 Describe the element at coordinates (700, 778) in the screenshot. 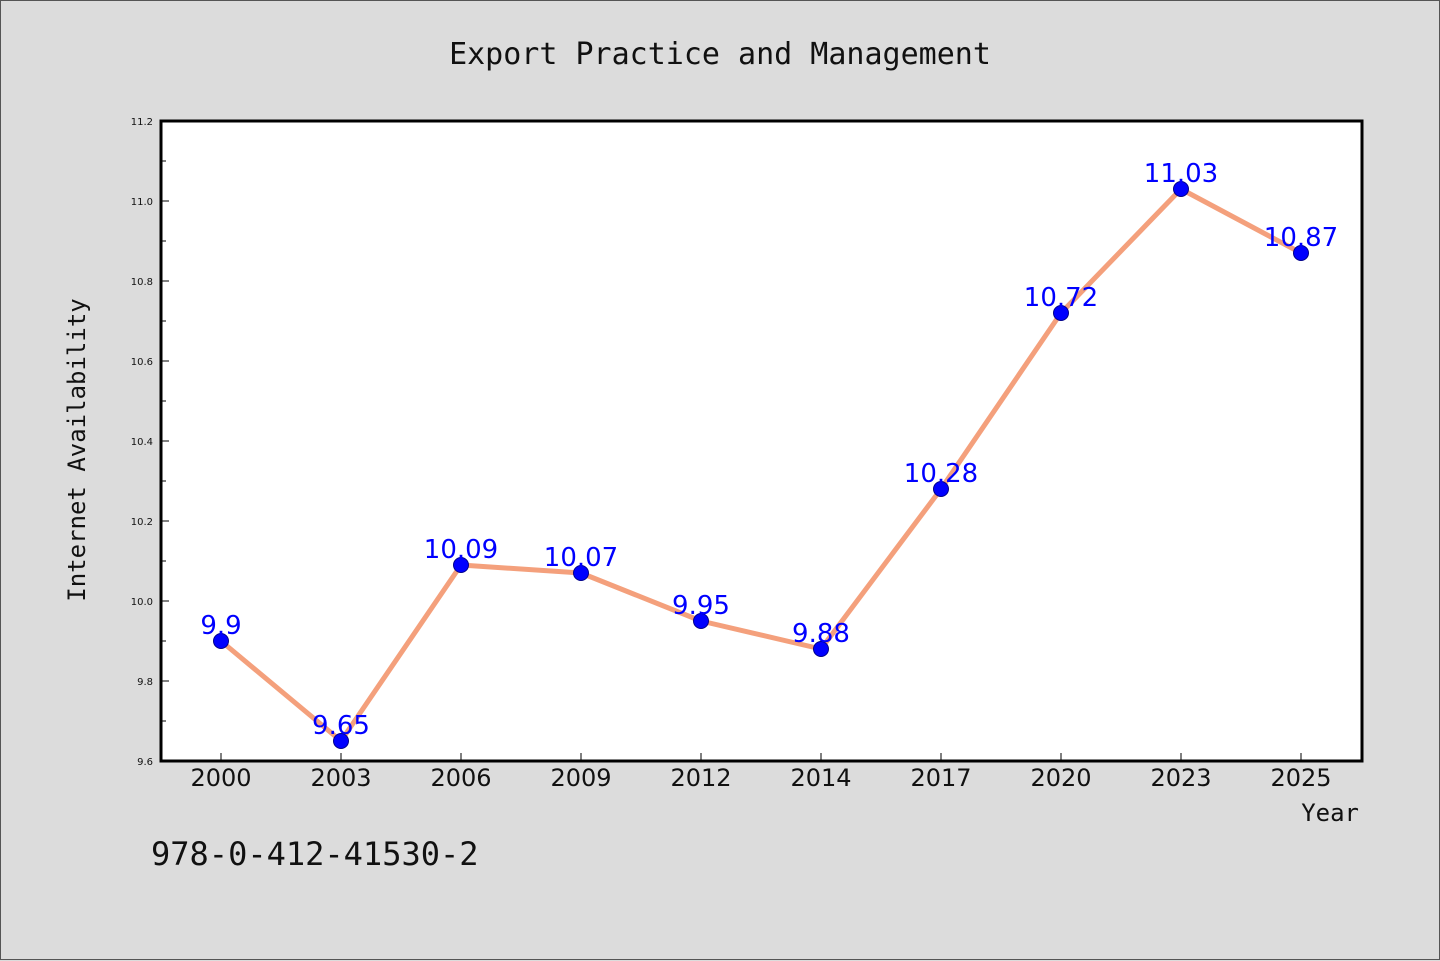

I see `x-tick-label: 2012` at that location.